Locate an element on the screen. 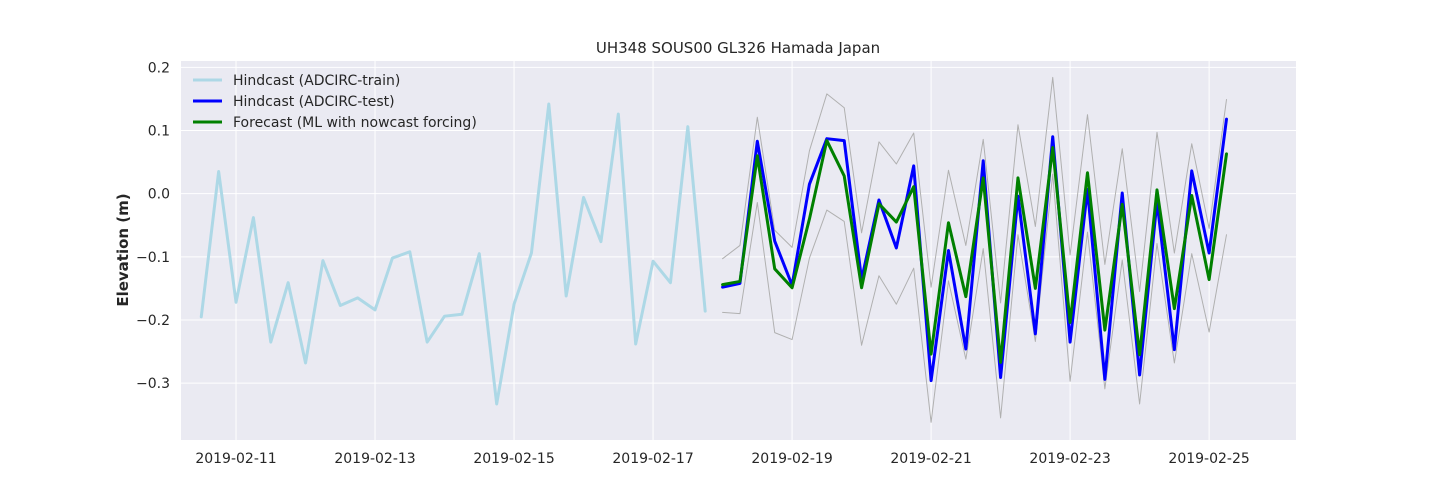 This screenshot has height=504, width=1440. chart-title: UH348 SOUS00 GL326 Hamada Japan is located at coordinates (738, 48).